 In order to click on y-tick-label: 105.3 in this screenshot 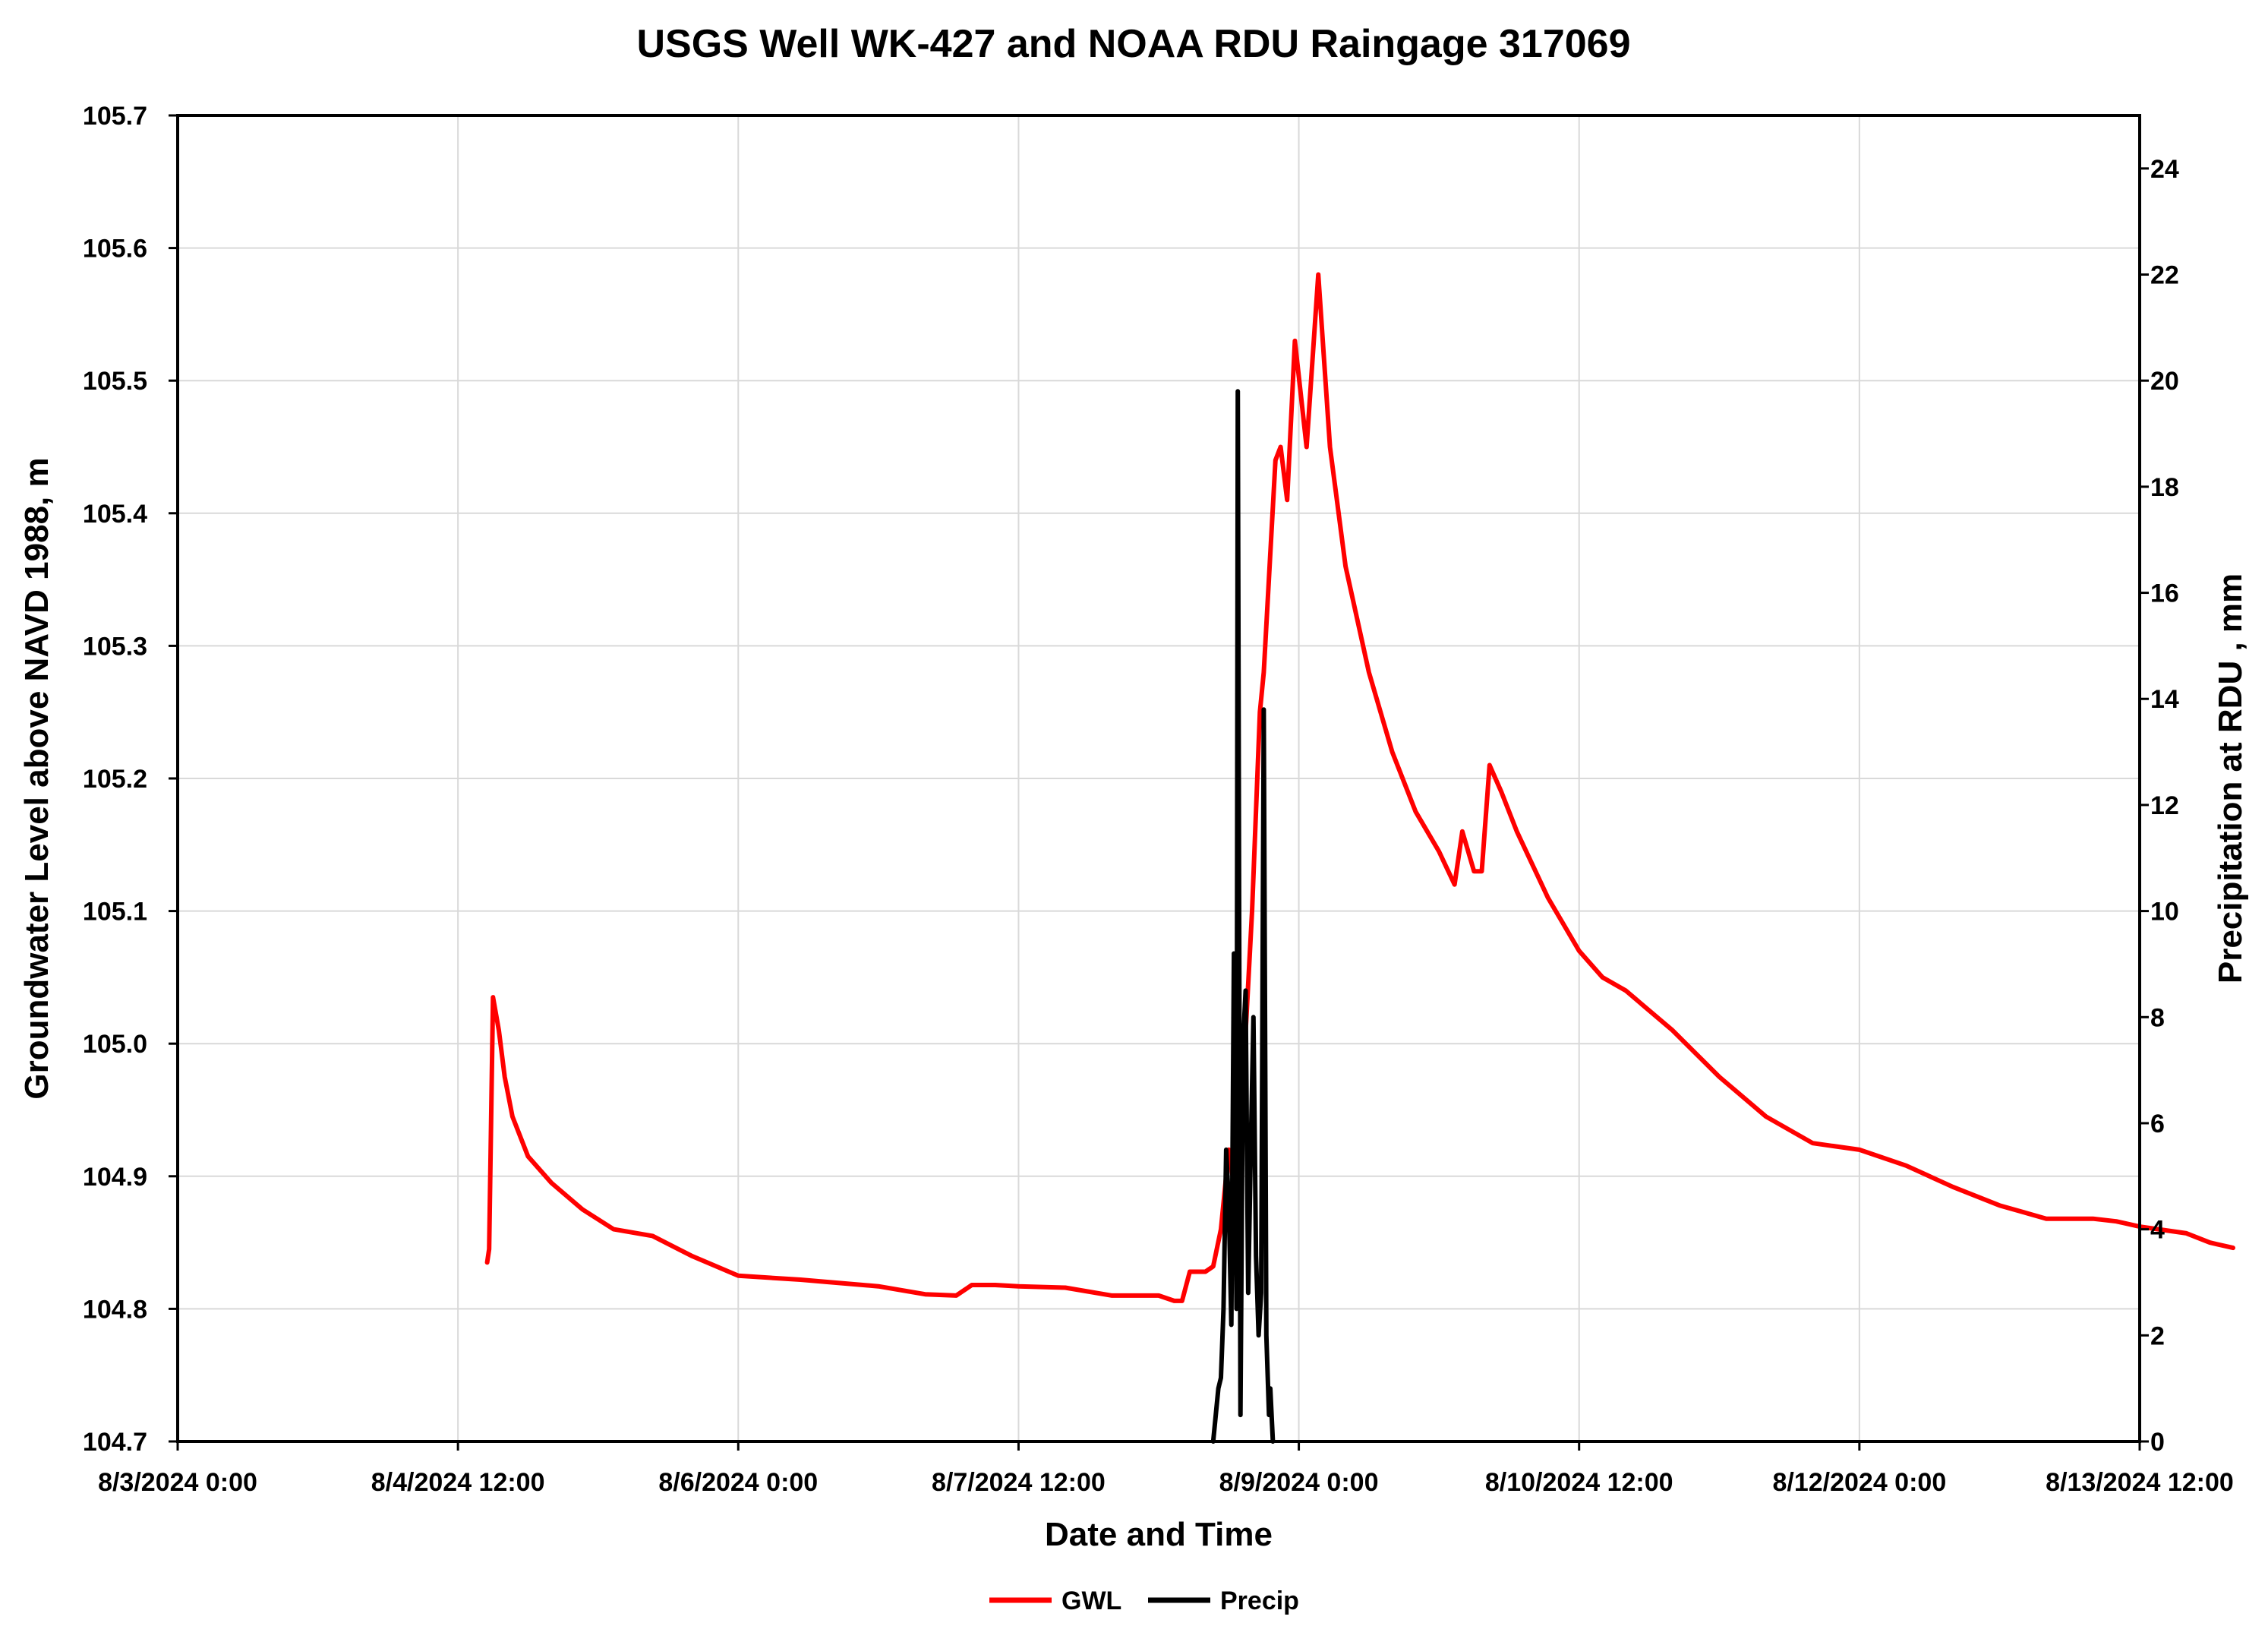, I will do `click(115, 646)`.